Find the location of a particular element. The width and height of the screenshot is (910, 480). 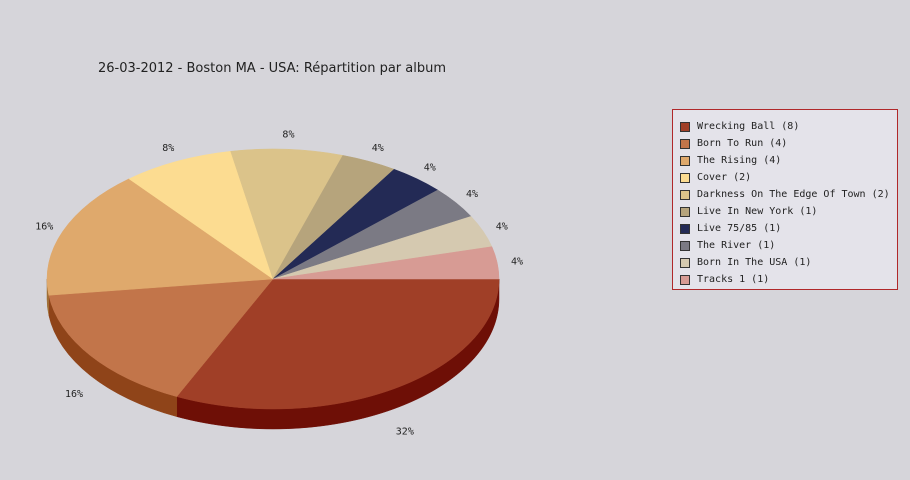

legend-label: Darkness On The Edge Of Town (2) is located at coordinates (793, 194).